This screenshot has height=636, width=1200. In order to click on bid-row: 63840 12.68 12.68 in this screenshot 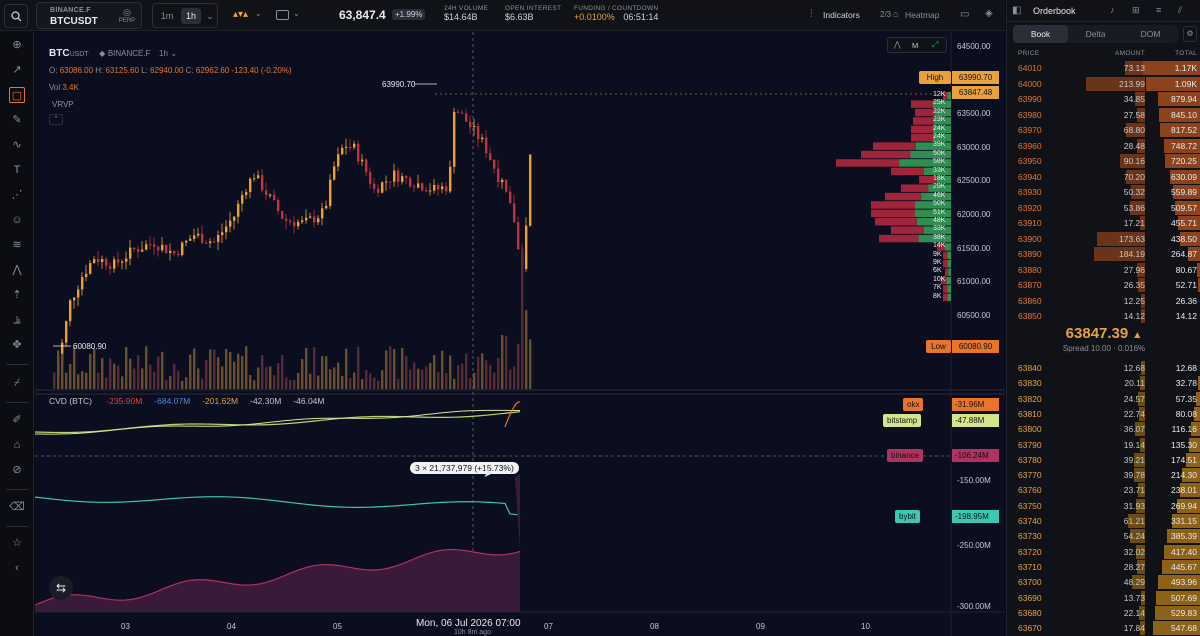, I will do `click(1103, 368)`.